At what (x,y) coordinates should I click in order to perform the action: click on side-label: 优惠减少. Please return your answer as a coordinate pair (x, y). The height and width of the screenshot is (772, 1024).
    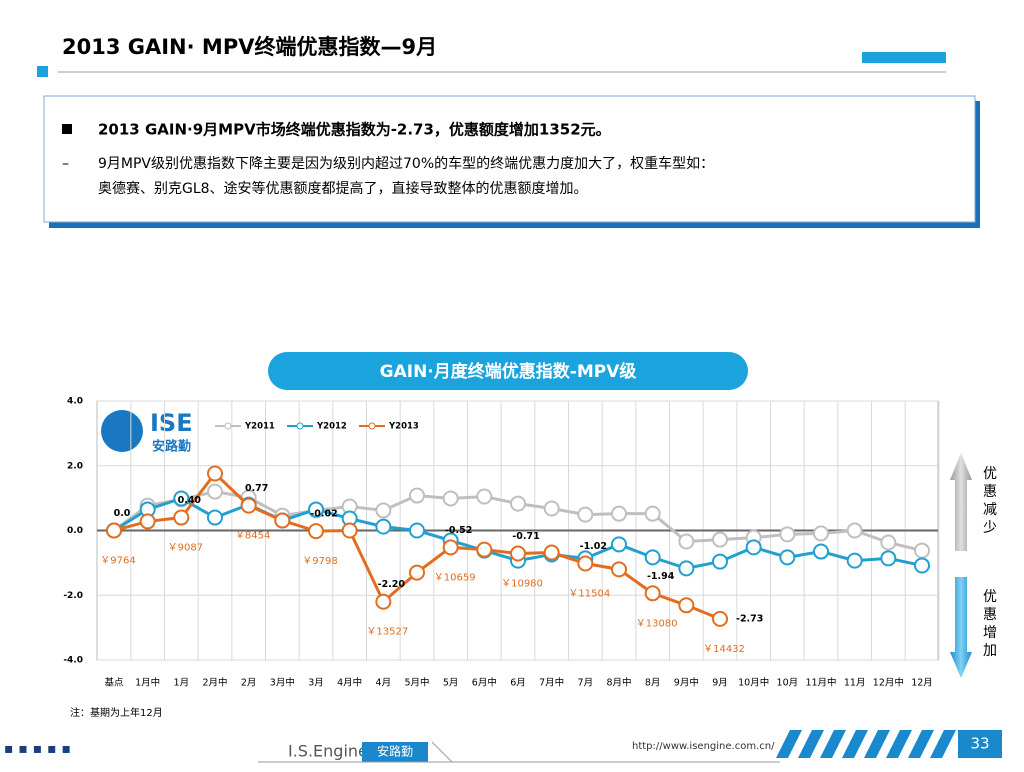
    Looking at the image, I should click on (990, 501).